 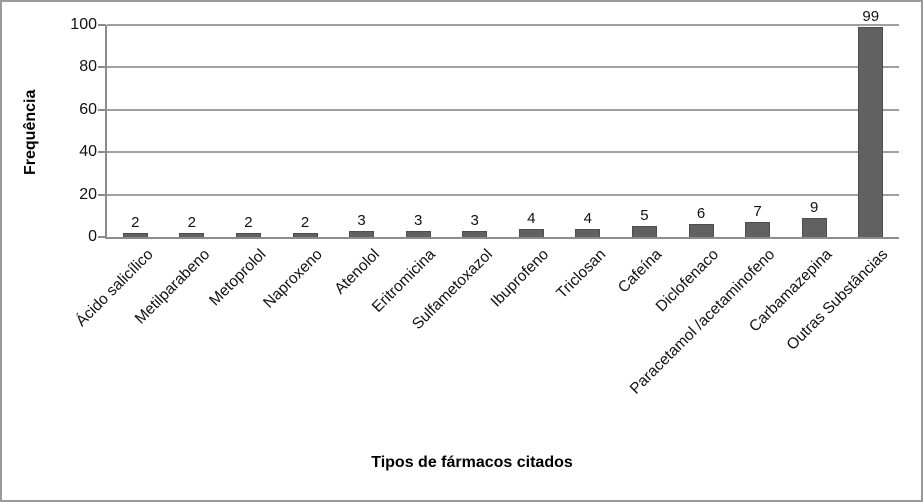 I want to click on y-tick-label: 100, so click(x=83, y=24).